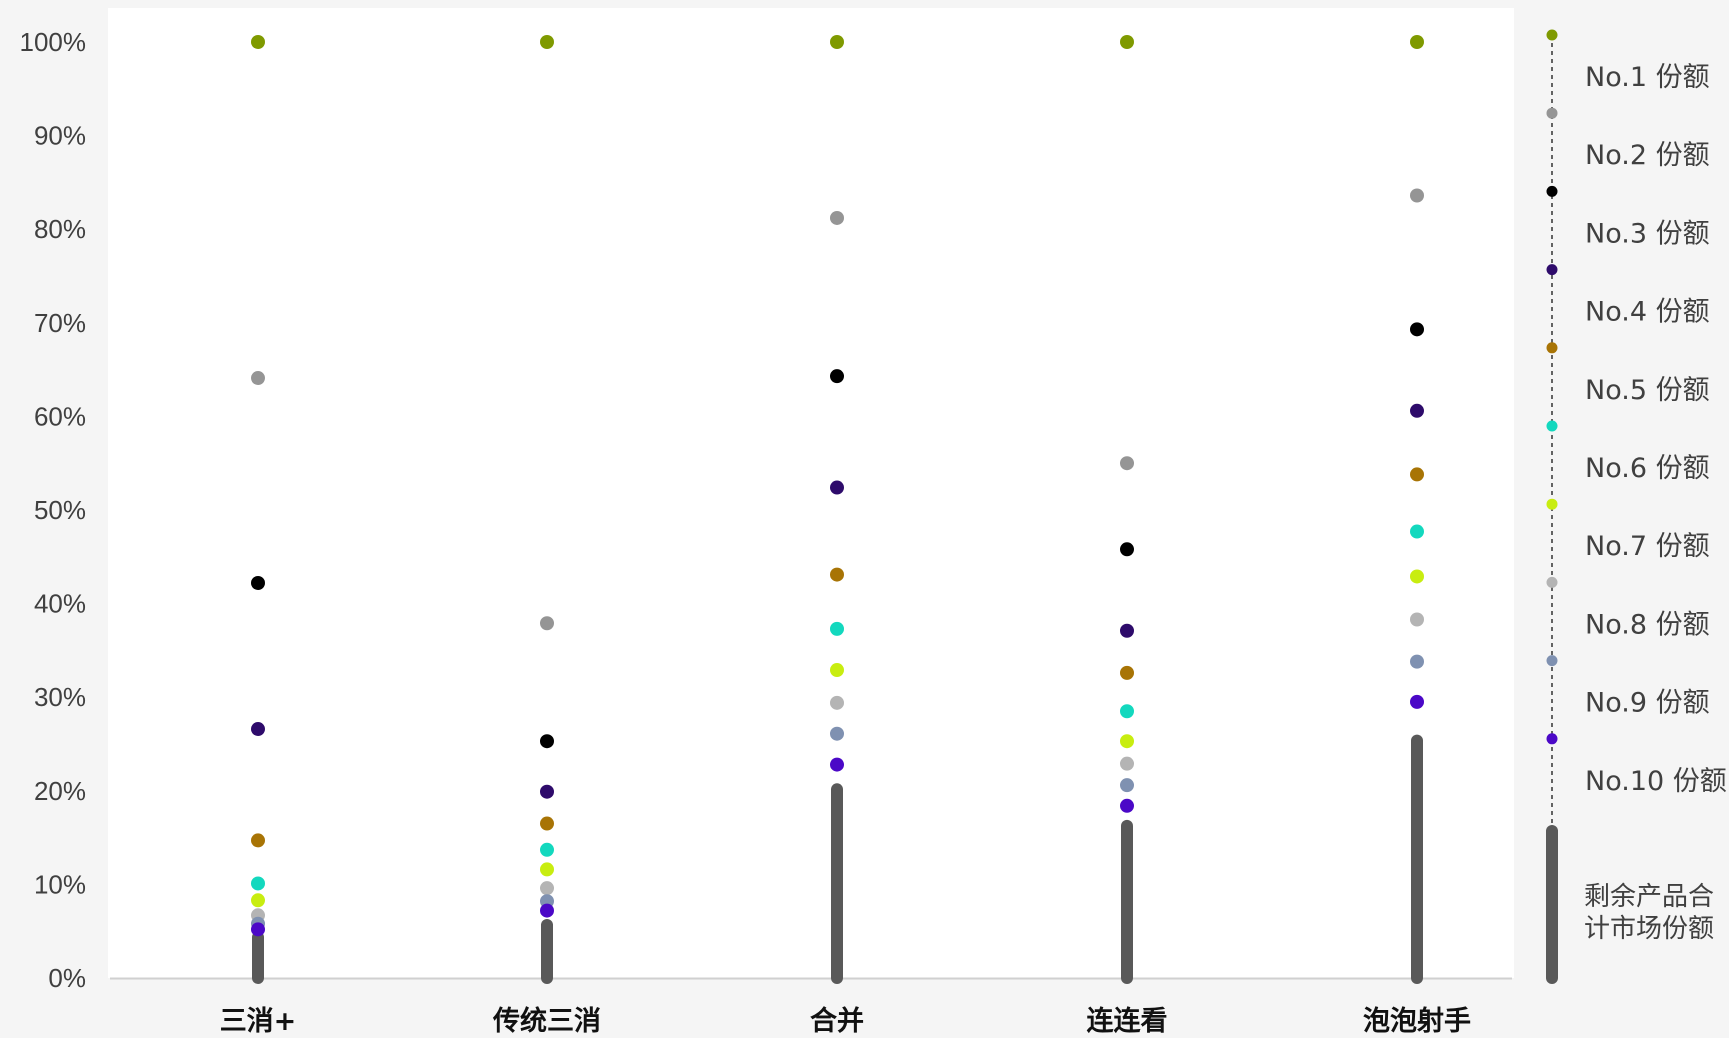 This screenshot has width=1729, height=1038. What do you see at coordinates (60, 510) in the screenshot?
I see `y-tick-label: 50%` at bounding box center [60, 510].